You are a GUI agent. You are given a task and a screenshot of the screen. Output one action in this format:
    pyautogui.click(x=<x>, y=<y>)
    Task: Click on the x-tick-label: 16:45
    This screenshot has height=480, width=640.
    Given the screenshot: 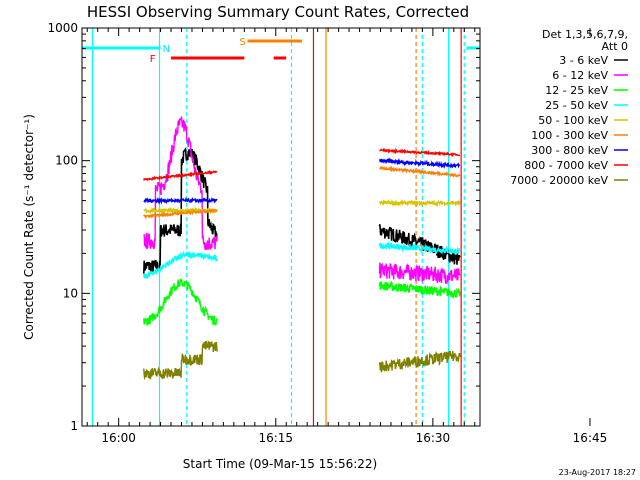 What is the action you would take?
    pyautogui.click(x=590, y=438)
    